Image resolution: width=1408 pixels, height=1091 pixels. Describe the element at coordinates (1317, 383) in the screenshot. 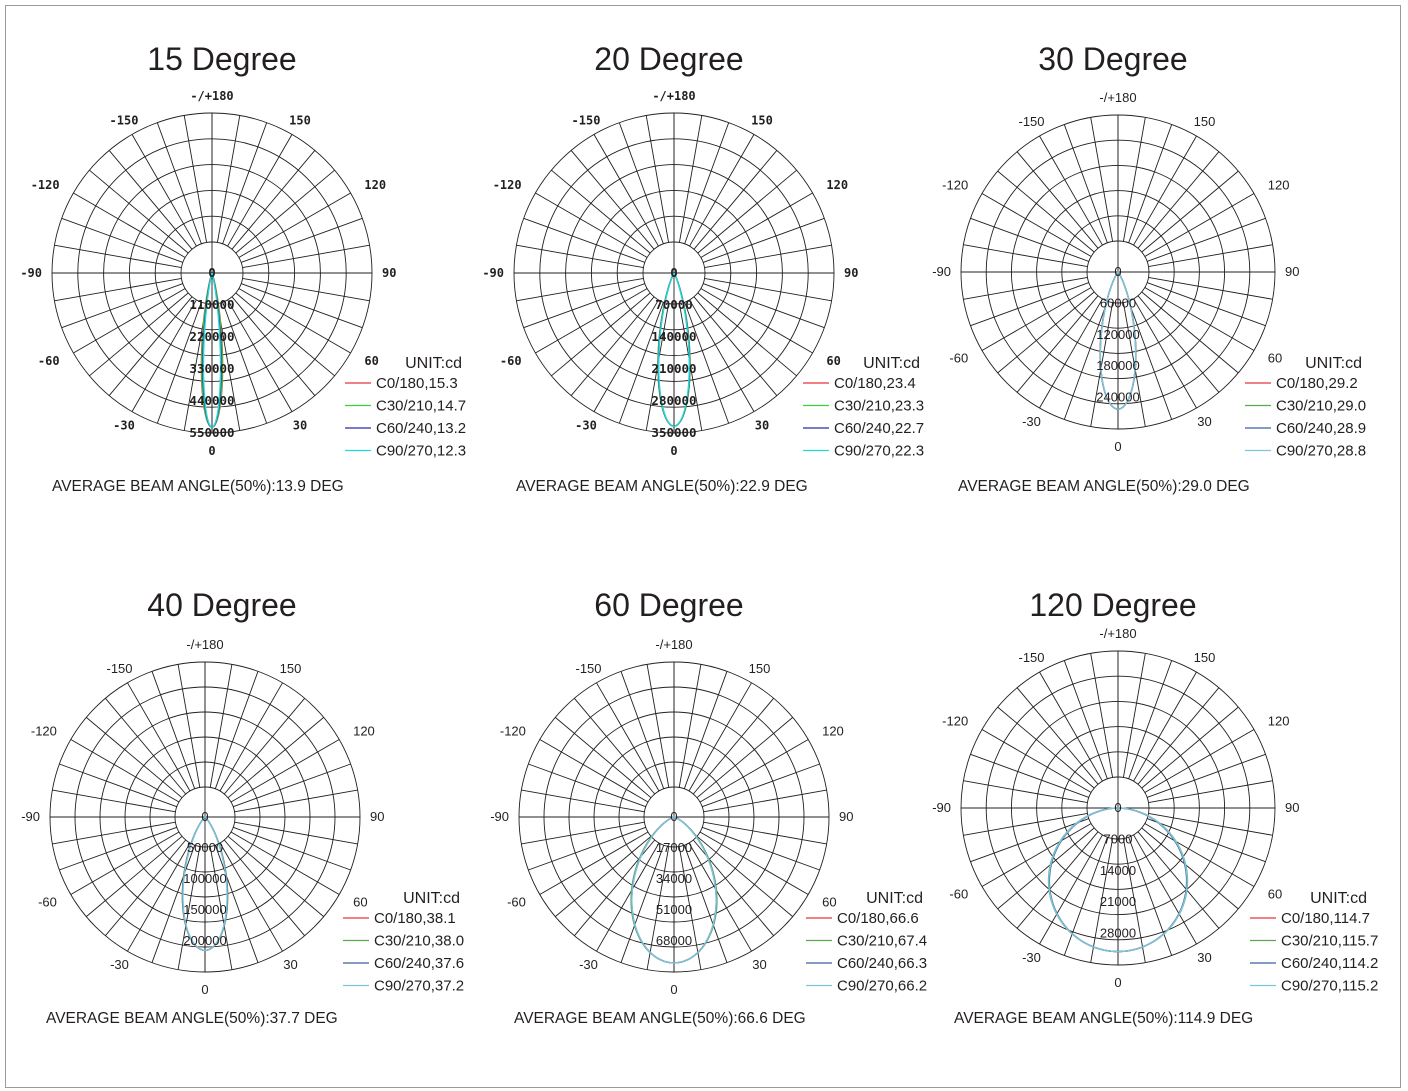

I see `legend-label: C0/180,29.2` at that location.